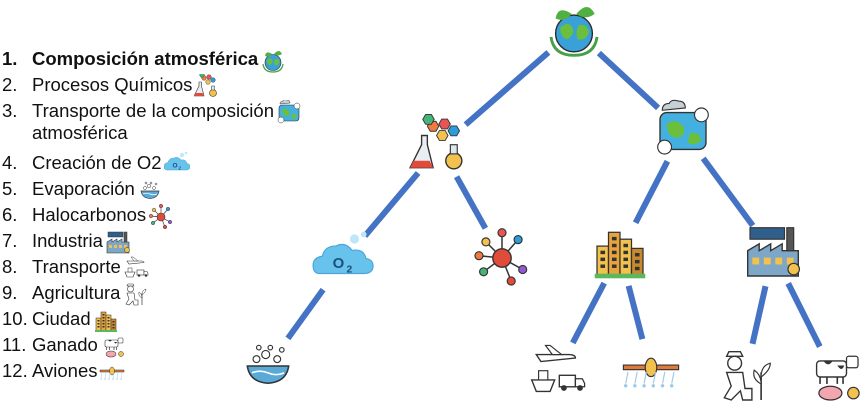  I want to click on legend-label: Transporte de la composición atmosférica, so click(153, 121).